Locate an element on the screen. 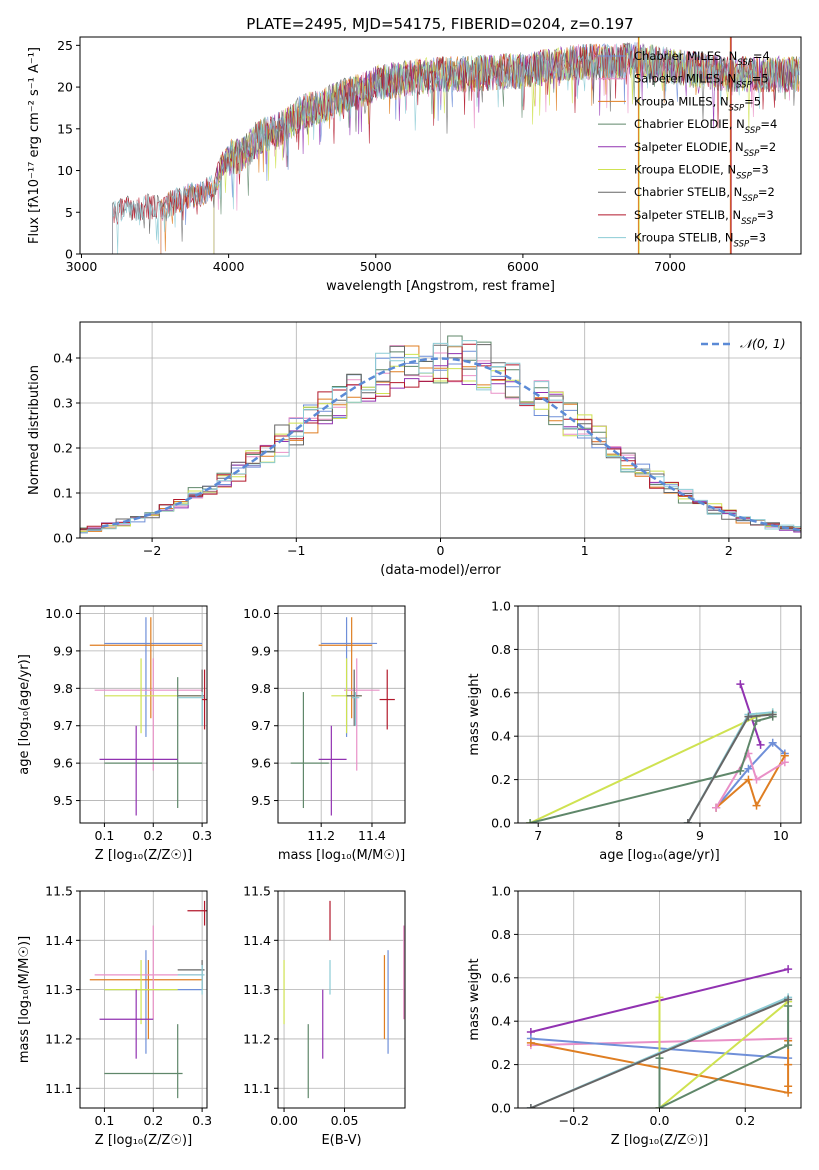  y-tick-label: 9.5 is located at coordinates (63, 800).